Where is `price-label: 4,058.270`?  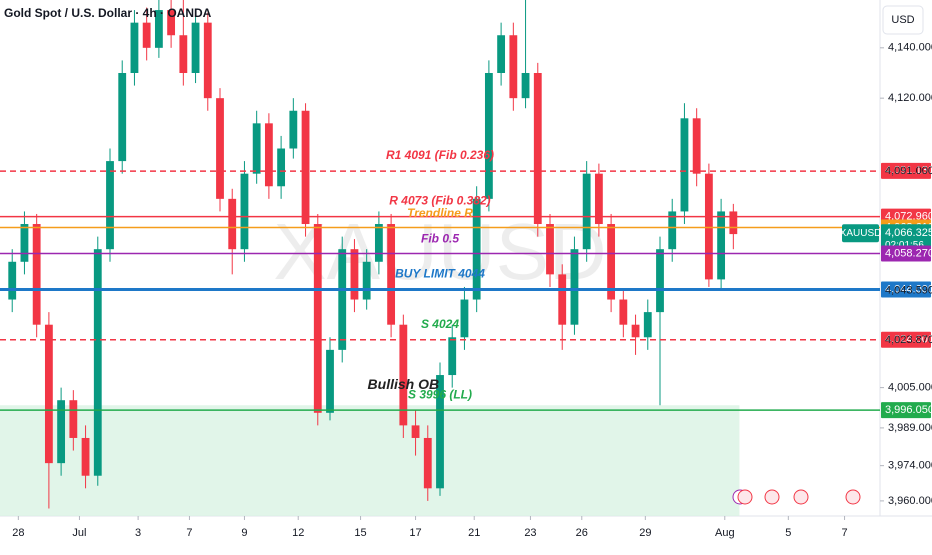 price-label: 4,058.270 is located at coordinates (908, 253).